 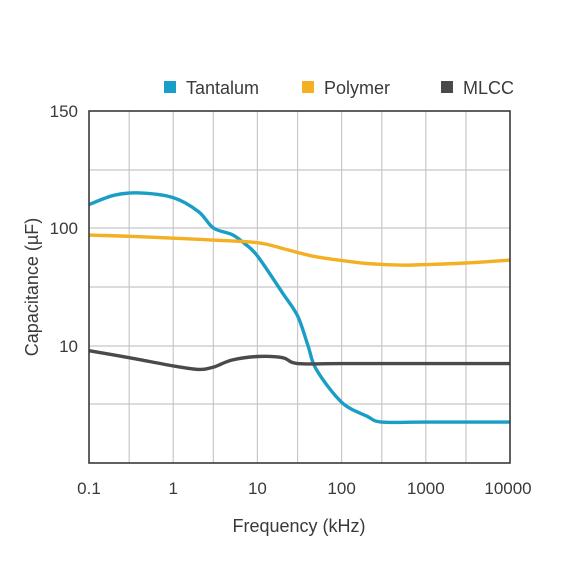 What do you see at coordinates (89, 488) in the screenshot?
I see `x-tick-label: 0.1` at bounding box center [89, 488].